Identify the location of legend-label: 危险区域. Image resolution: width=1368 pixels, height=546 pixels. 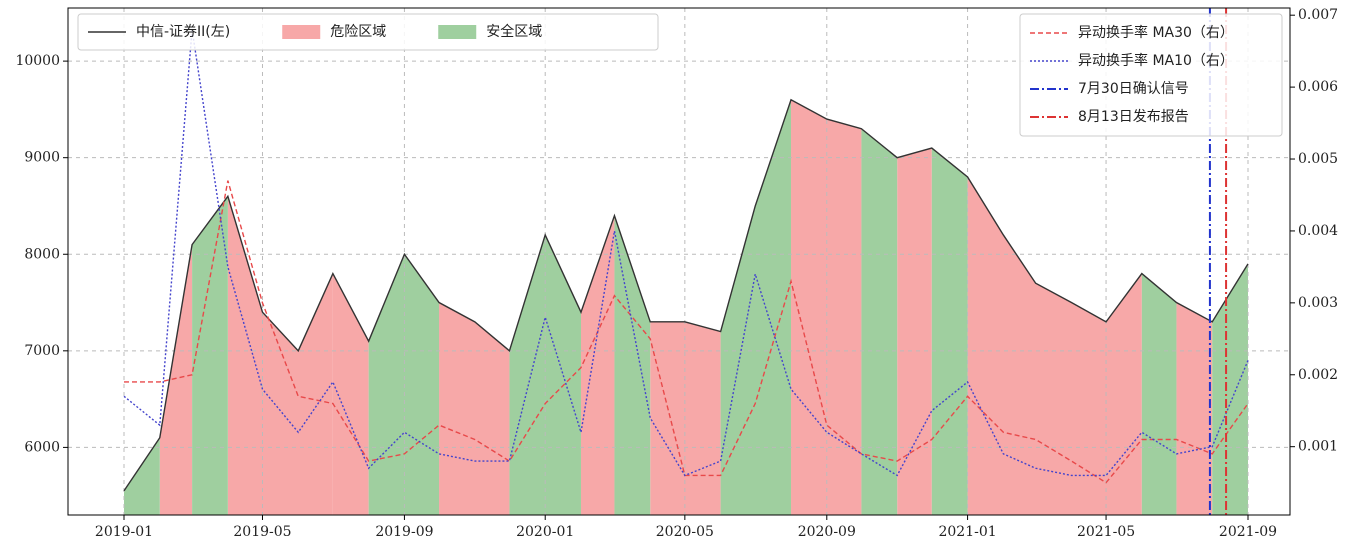
(358, 32).